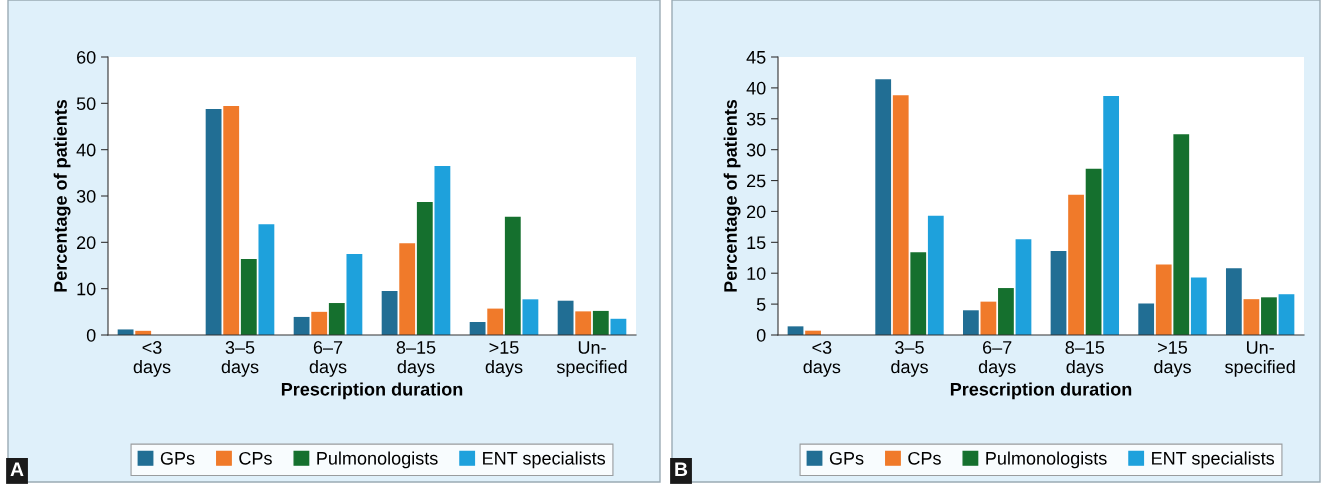  What do you see at coordinates (86, 57) in the screenshot?
I see `y-tick-label: 60` at bounding box center [86, 57].